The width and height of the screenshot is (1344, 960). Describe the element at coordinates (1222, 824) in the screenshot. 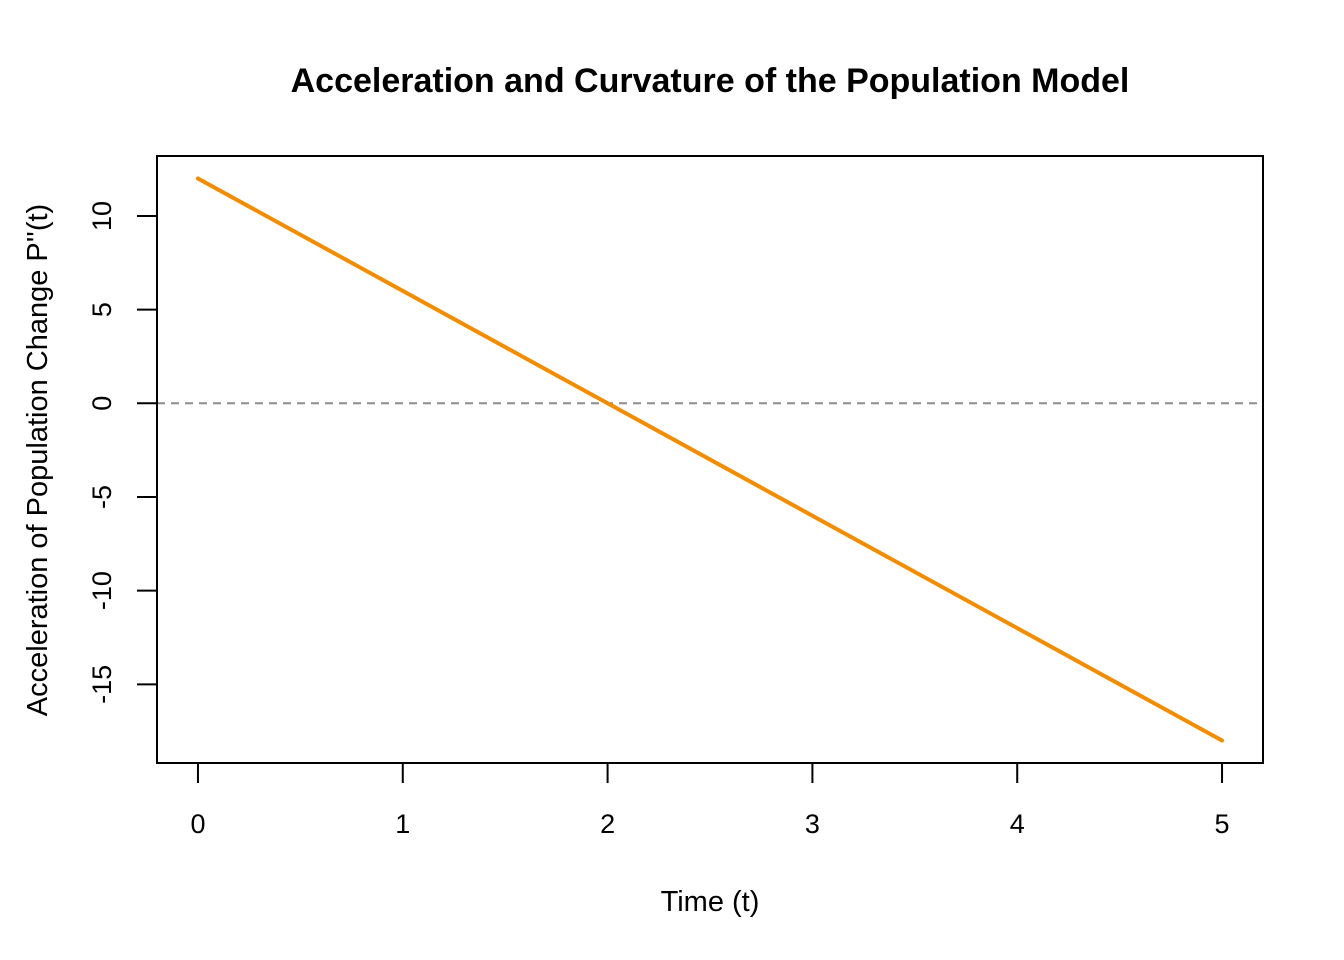

I see `x-tick-label-5: 5` at that location.